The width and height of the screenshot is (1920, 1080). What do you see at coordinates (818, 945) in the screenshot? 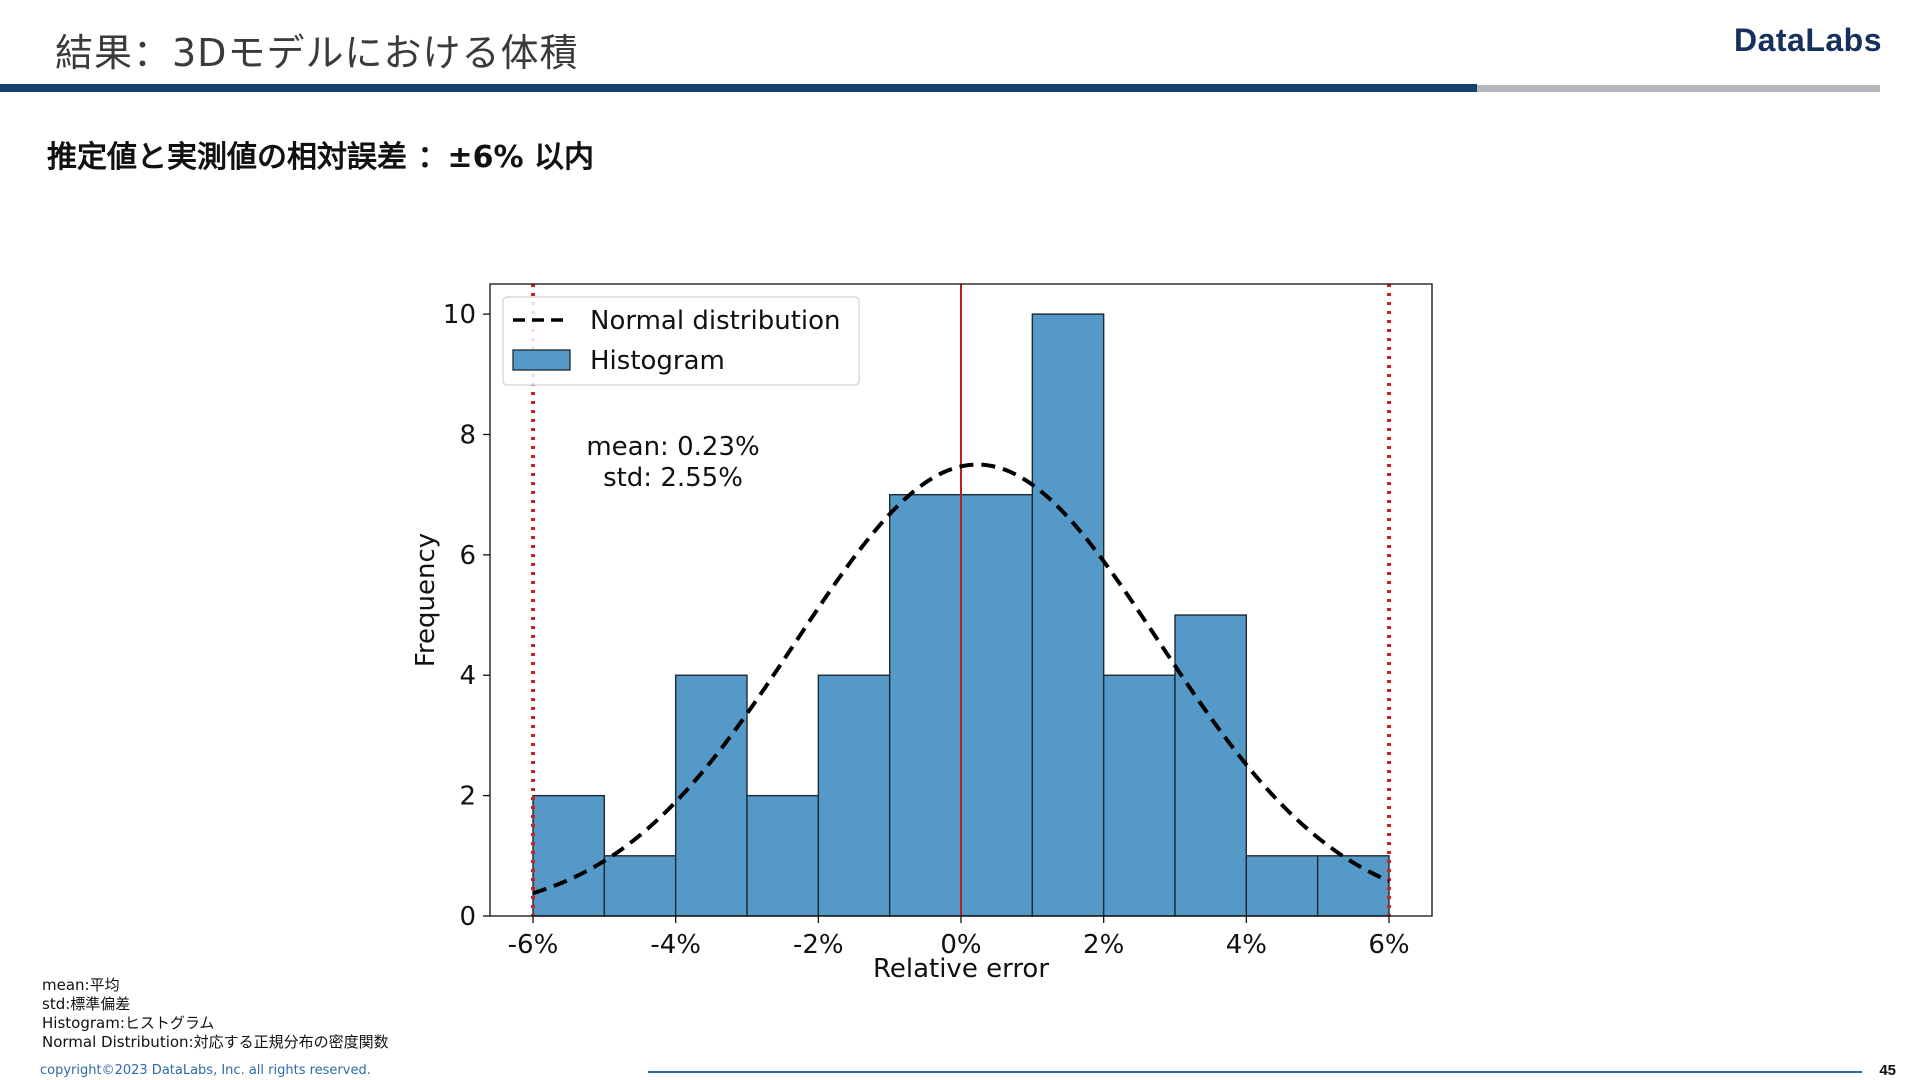
I see `x-tick-label: -2%` at bounding box center [818, 945].